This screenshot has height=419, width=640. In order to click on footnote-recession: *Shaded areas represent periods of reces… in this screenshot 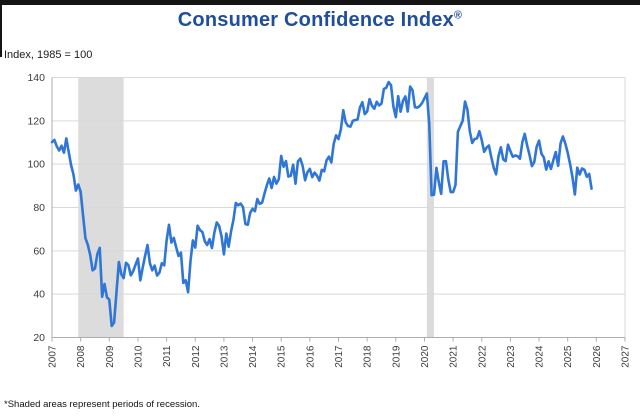, I will do `click(102, 404)`.